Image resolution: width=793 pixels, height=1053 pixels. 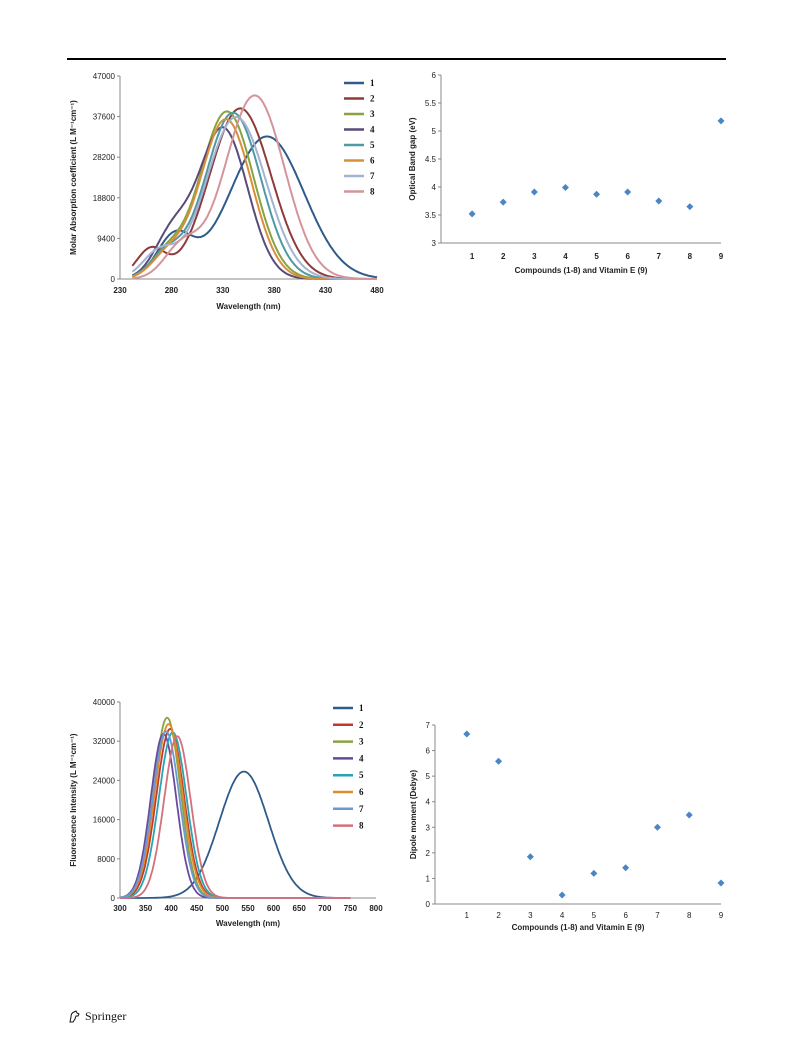 What do you see at coordinates (120, 290) in the screenshot?
I see `x-tick-label: 230` at bounding box center [120, 290].